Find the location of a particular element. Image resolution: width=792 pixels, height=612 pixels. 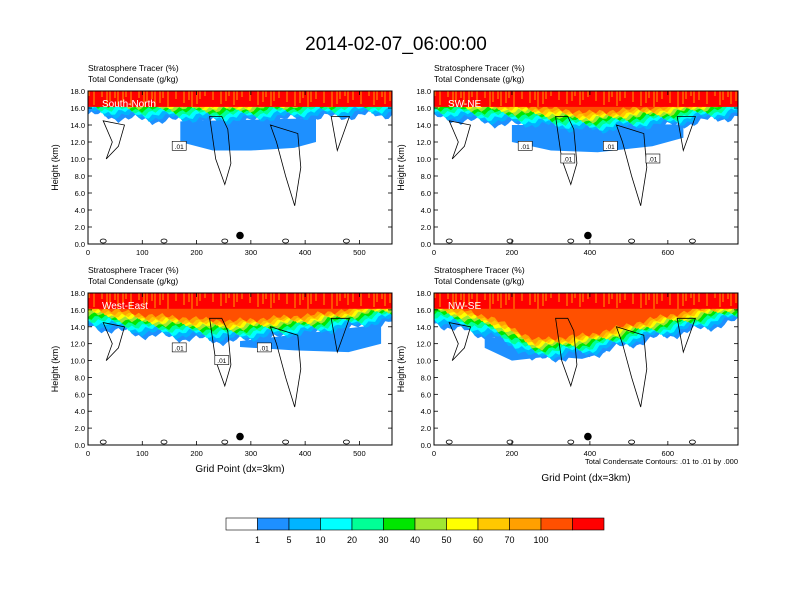

panel-header-tracer: Stratosphere Tracer (%) is located at coordinates (133, 68).